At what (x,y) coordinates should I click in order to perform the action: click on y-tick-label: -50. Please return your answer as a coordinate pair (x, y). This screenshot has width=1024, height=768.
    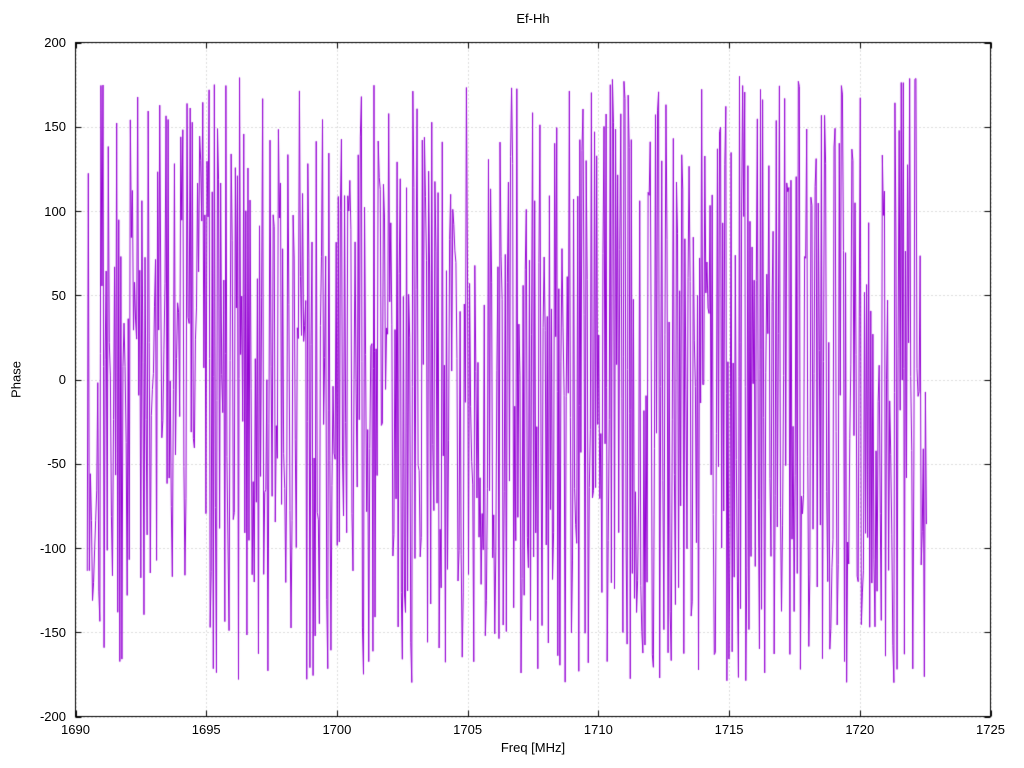
    Looking at the image, I should click on (56, 464).